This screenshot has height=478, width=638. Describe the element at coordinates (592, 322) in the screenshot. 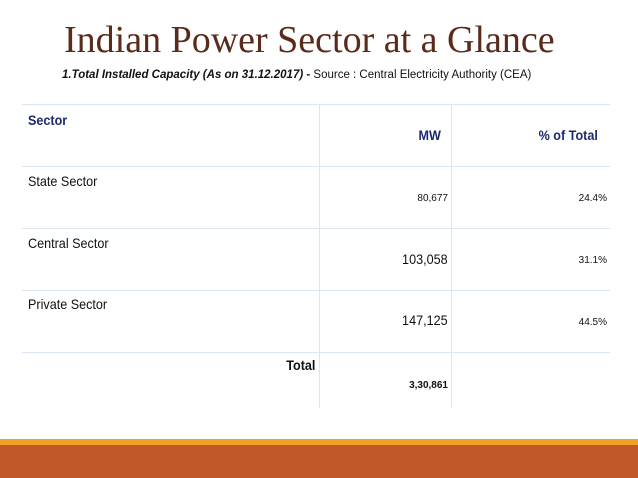

I see `table-row-percent: 44.5%` at that location.